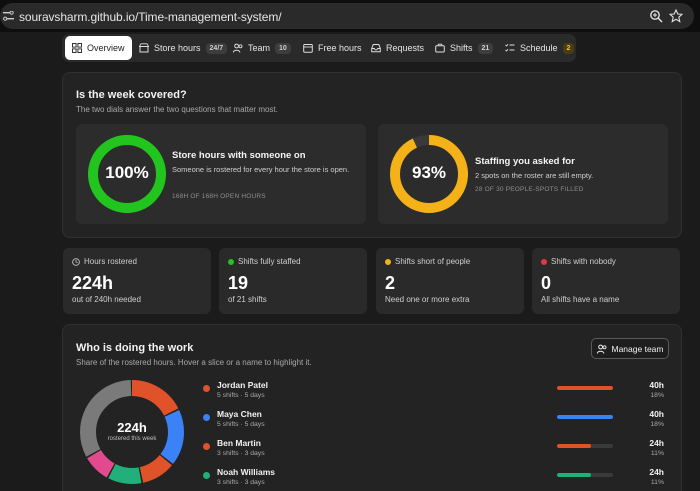  What do you see at coordinates (436, 479) in the screenshot?
I see `person-row: Noah Williams 3 shifts · 3 days 24h 11%` at bounding box center [436, 479].